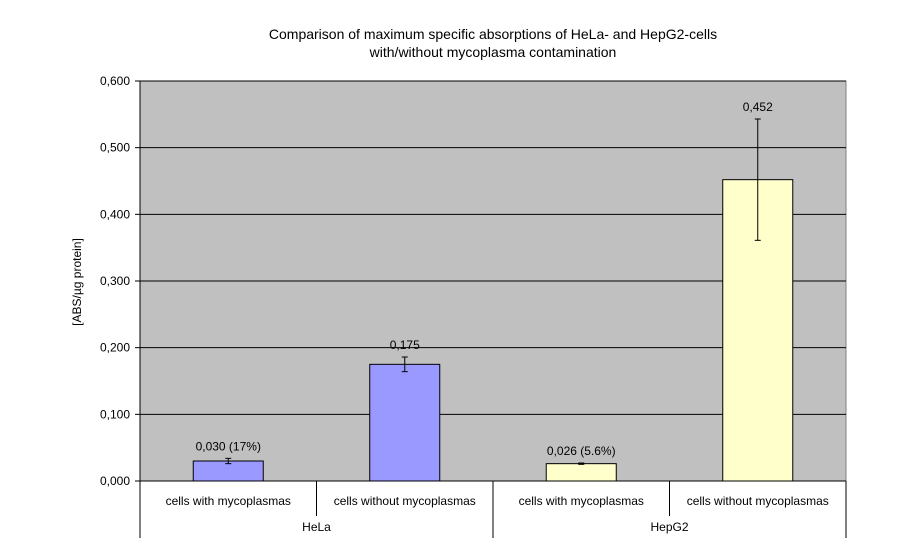 The height and width of the screenshot is (559, 900). I want to click on y-tick-label: 0,400, so click(115, 214).